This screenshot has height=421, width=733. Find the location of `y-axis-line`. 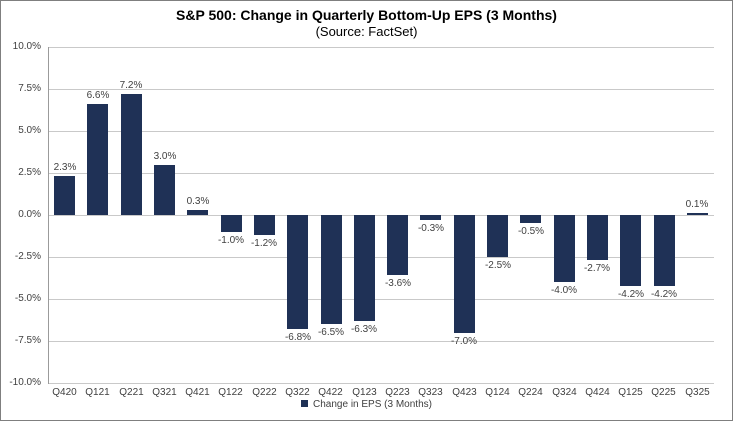

y-axis-line is located at coordinates (48, 215).